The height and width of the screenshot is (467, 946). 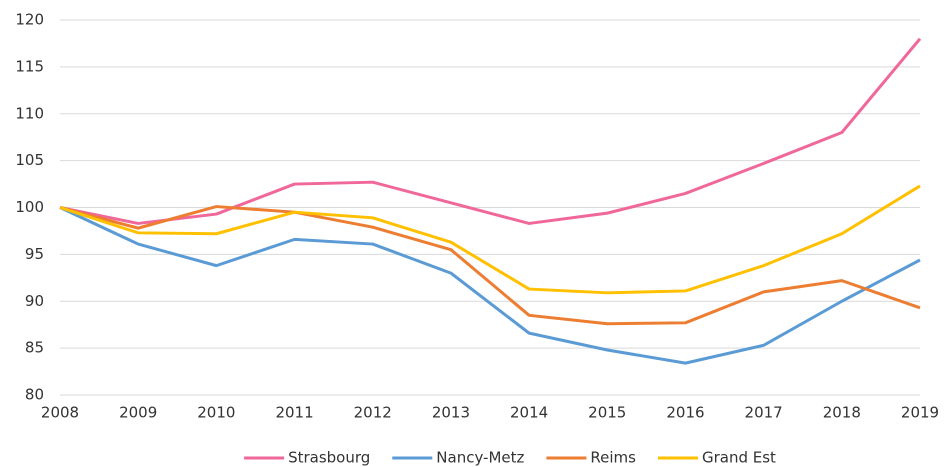 What do you see at coordinates (34, 348) in the screenshot?
I see `y-tick-label: 85` at bounding box center [34, 348].